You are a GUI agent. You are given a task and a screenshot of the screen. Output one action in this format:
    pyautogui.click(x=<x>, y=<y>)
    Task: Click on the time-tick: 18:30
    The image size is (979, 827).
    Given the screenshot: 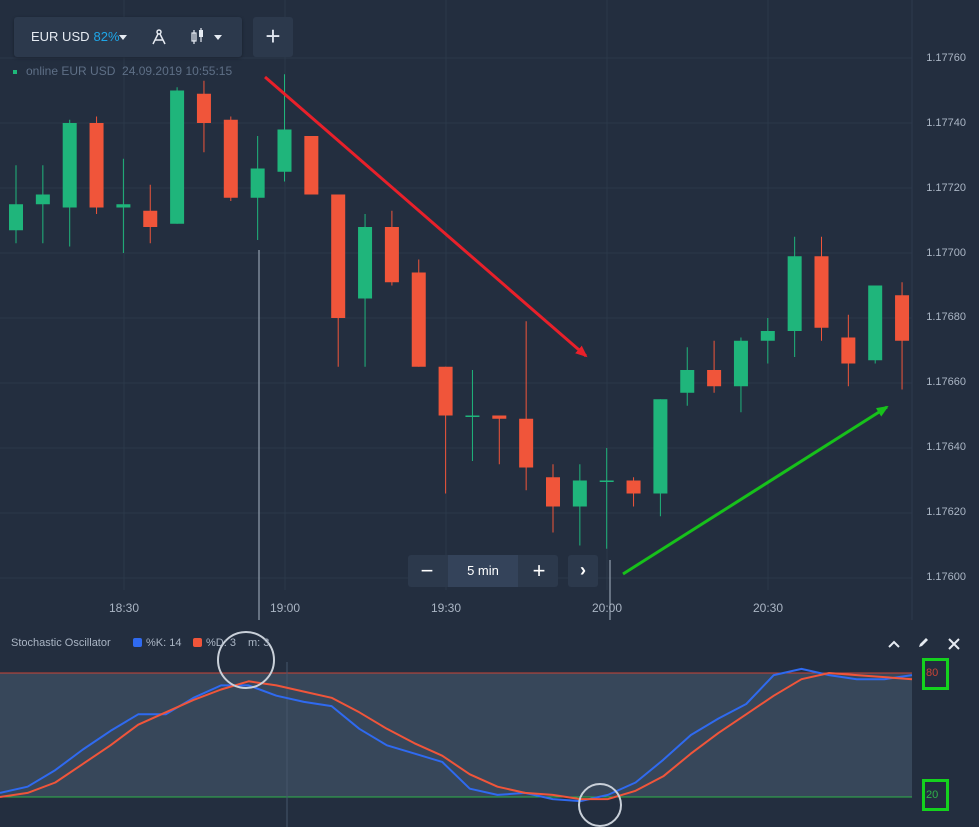 What is the action you would take?
    pyautogui.click(x=124, y=608)
    